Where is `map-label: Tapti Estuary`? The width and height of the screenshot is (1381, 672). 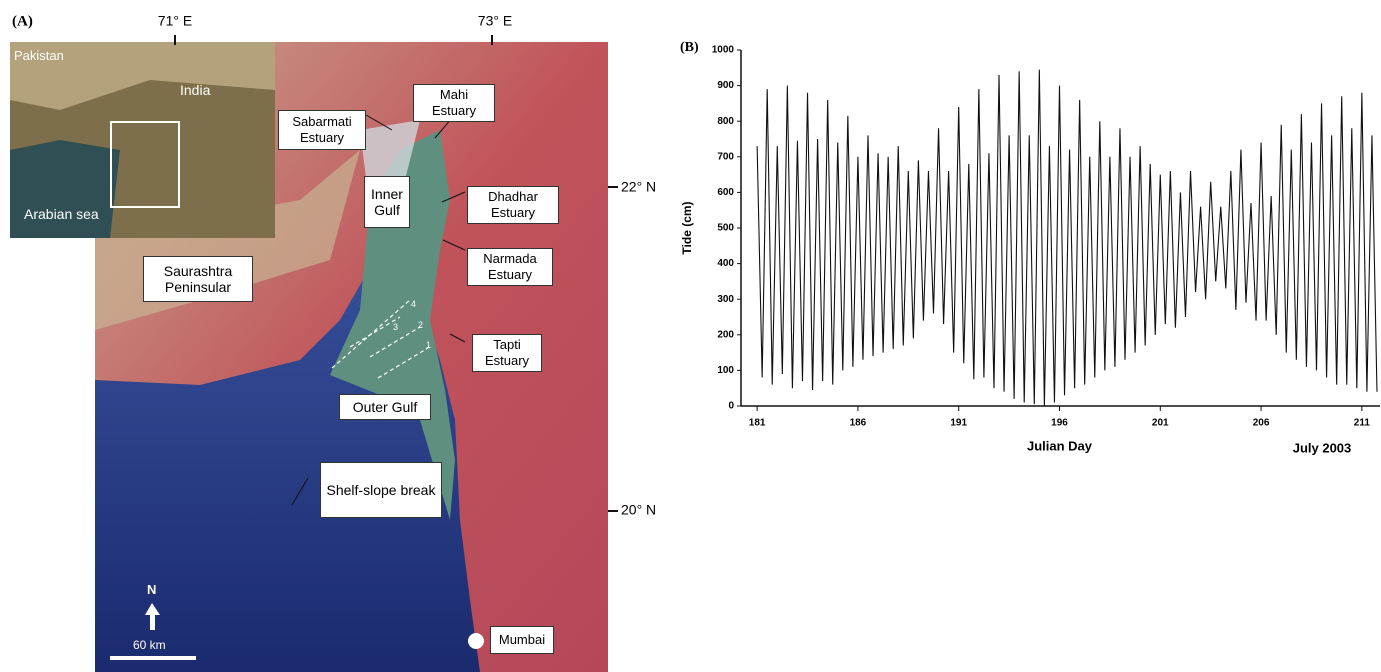
map-label: Tapti Estuary is located at coordinates (507, 353).